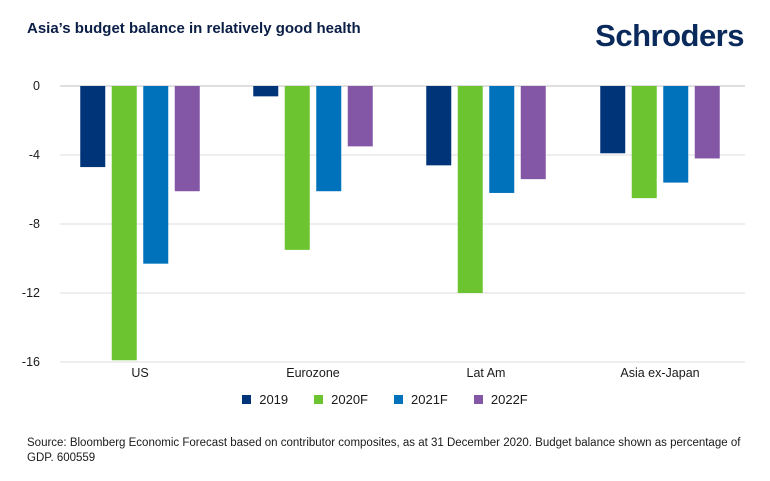 The width and height of the screenshot is (770, 481). Describe the element at coordinates (34, 155) in the screenshot. I see `y-tick-label: -4` at that location.